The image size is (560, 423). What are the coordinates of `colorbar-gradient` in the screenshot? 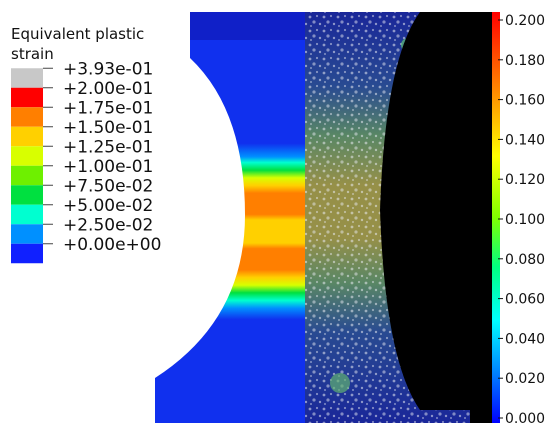 It's located at (496, 217).